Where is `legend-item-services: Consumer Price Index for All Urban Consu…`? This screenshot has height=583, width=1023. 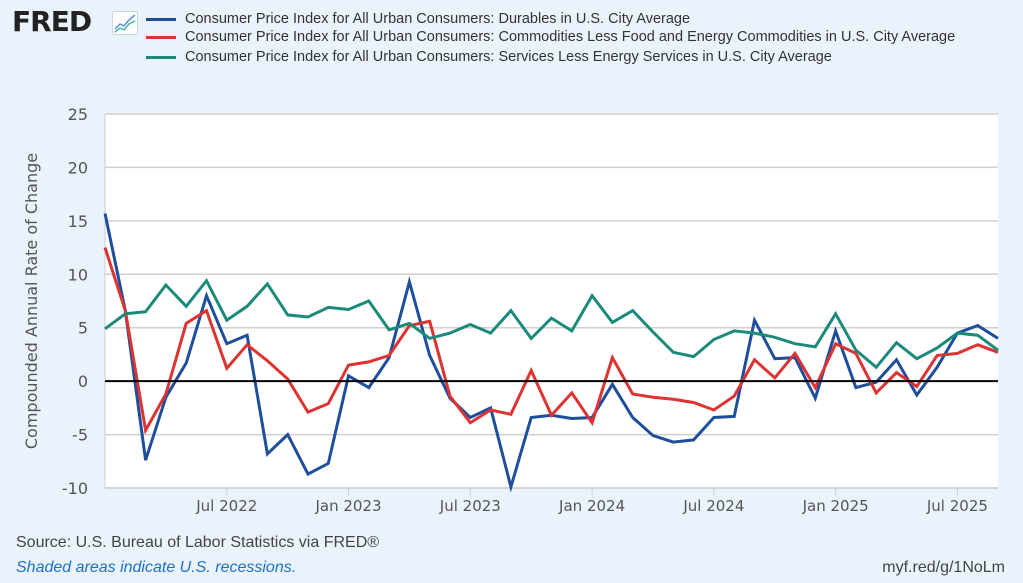 legend-item-services: Consumer Price Index for All Urban Consu… is located at coordinates (576, 57).